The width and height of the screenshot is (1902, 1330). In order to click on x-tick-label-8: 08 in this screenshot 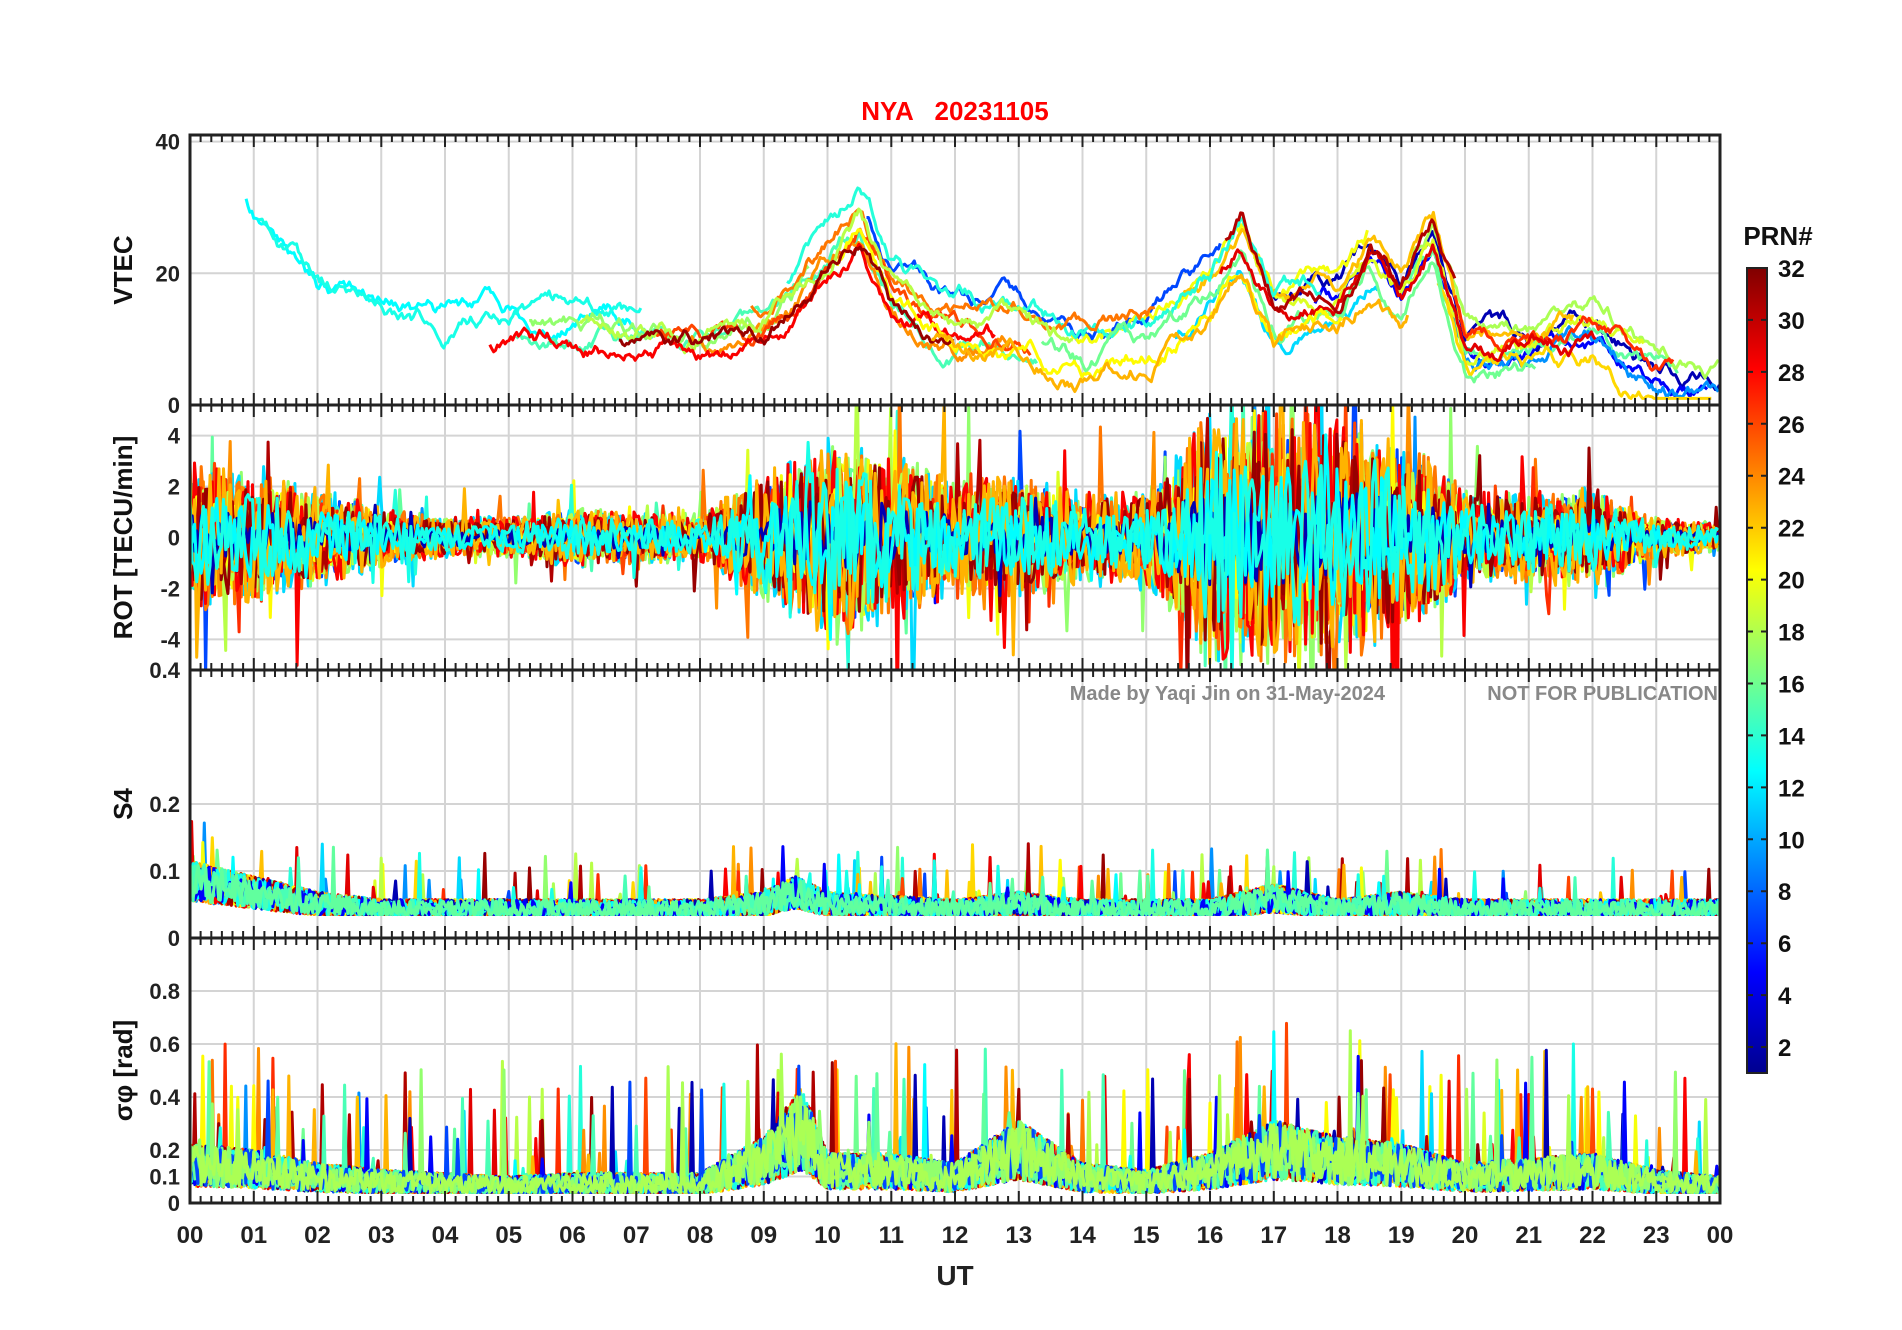, I will do `click(700, 1235)`.